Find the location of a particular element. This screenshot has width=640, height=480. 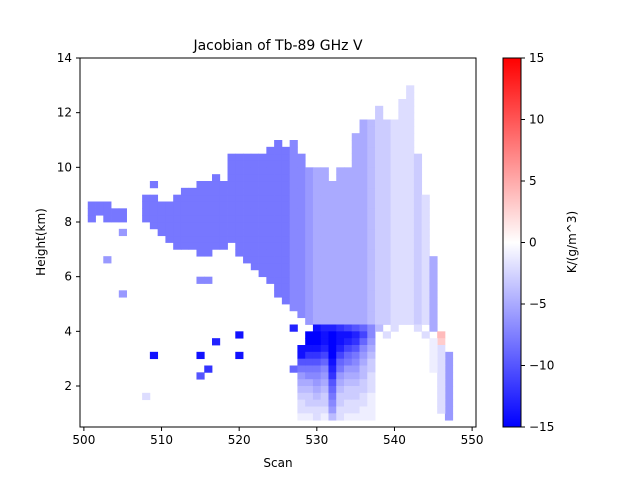

y-tick-label: 12 is located at coordinates (64, 113).